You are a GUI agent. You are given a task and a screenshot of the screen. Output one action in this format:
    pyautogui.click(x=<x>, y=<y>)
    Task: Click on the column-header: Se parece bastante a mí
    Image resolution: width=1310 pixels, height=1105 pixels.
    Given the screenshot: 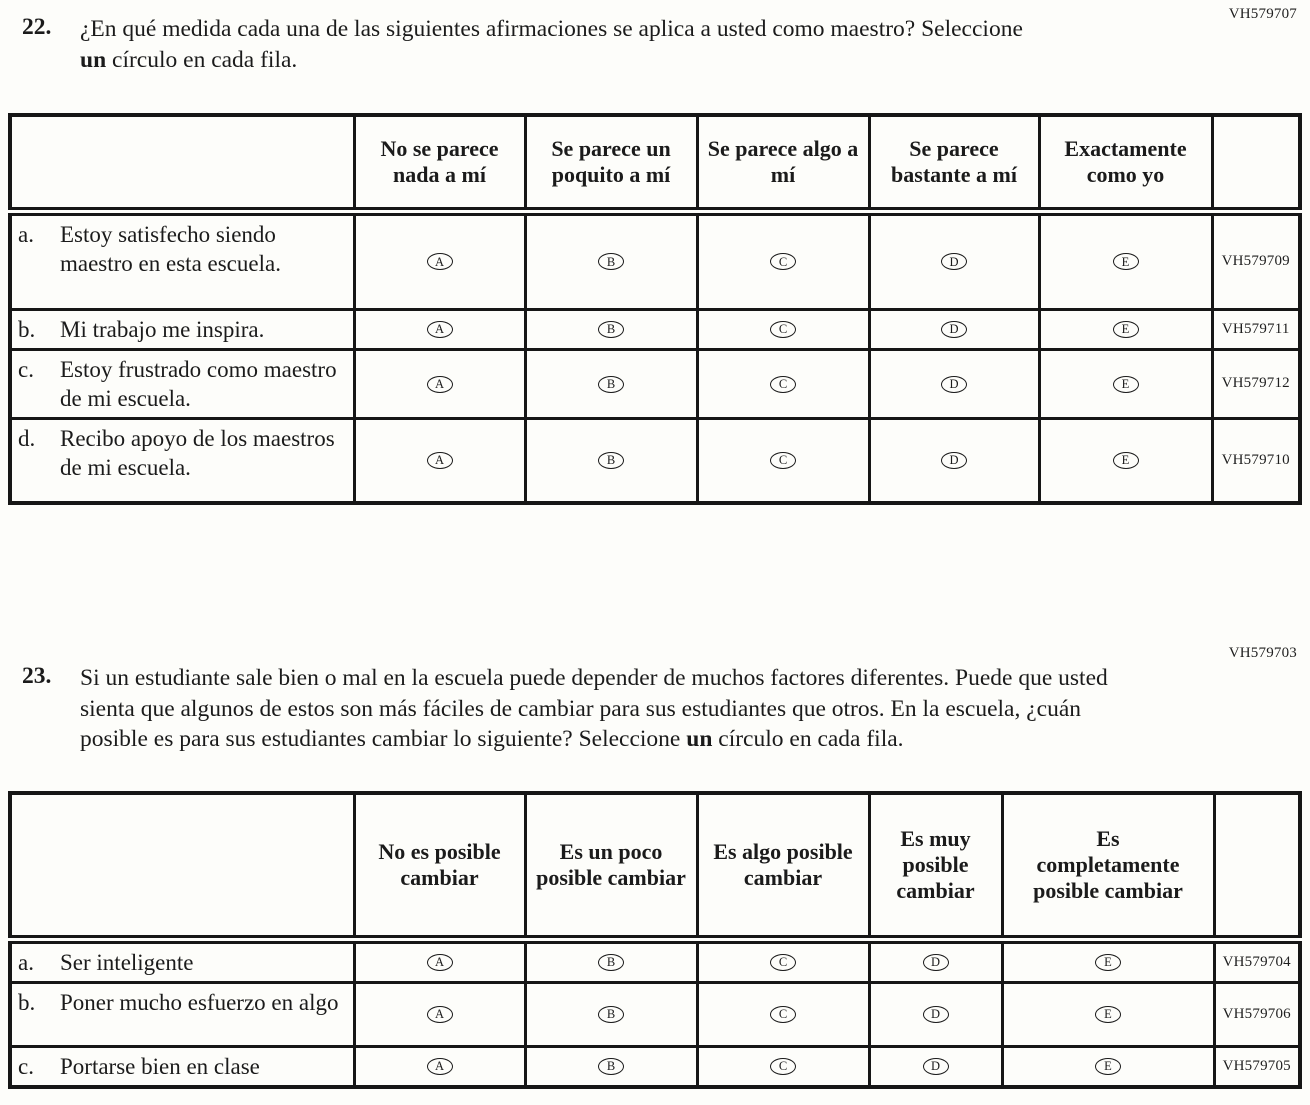 What is the action you would take?
    pyautogui.click(x=954, y=164)
    